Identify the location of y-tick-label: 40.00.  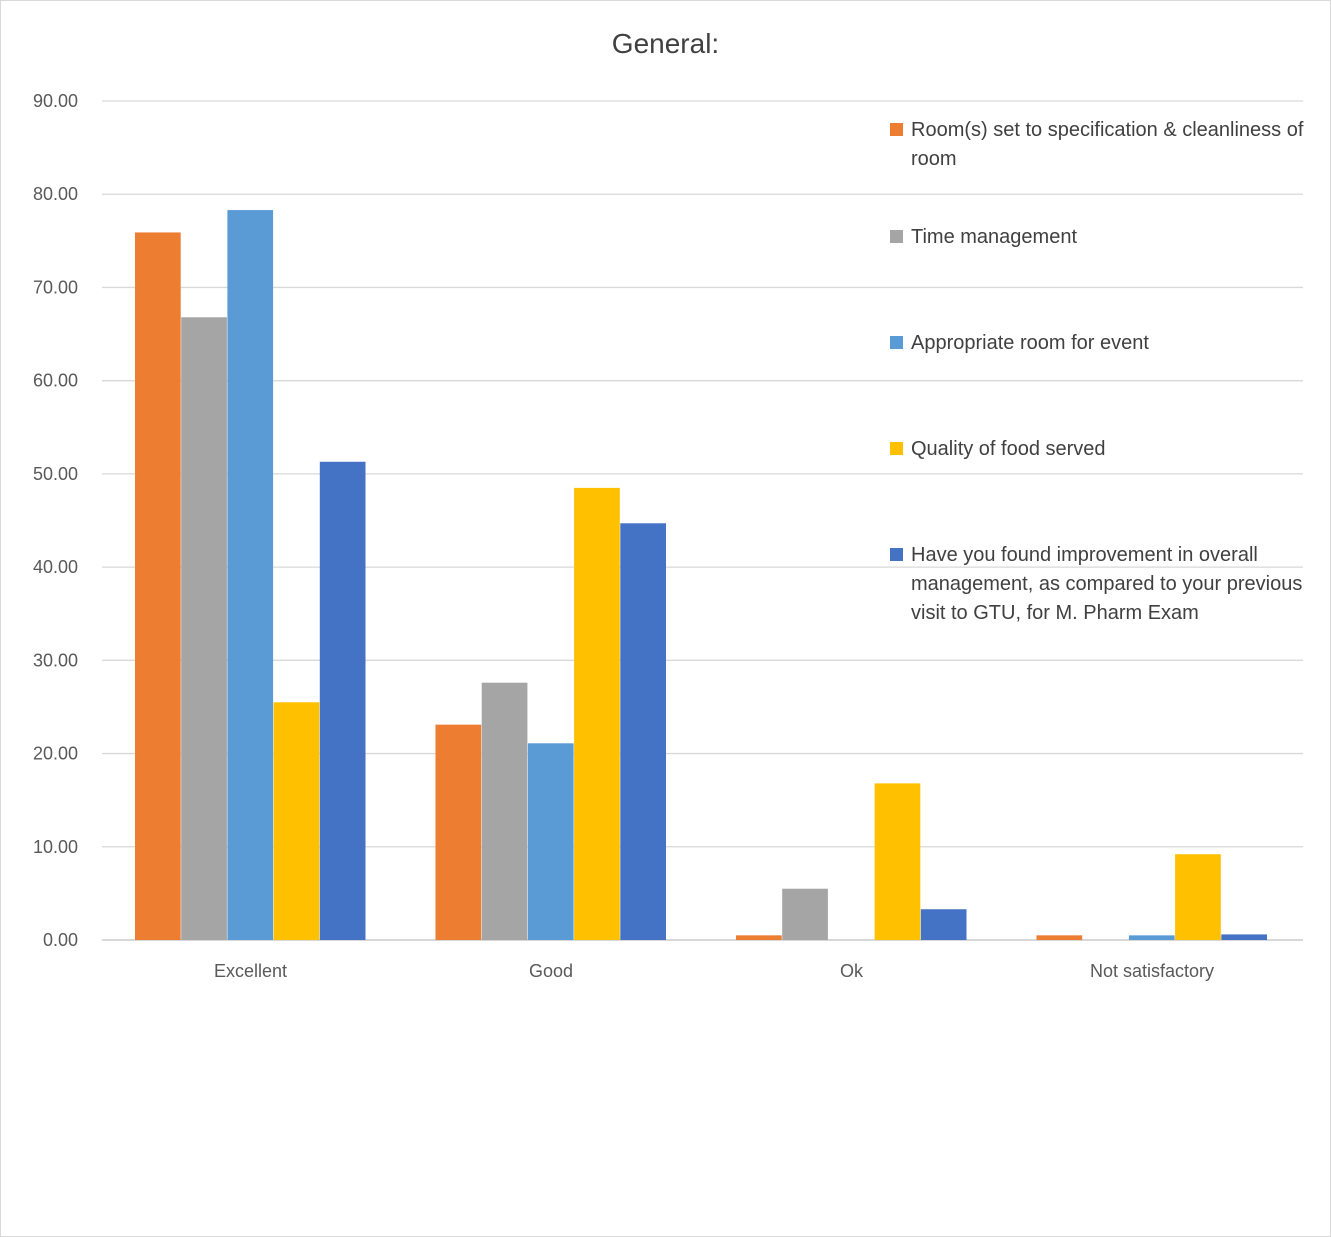
(55, 567).